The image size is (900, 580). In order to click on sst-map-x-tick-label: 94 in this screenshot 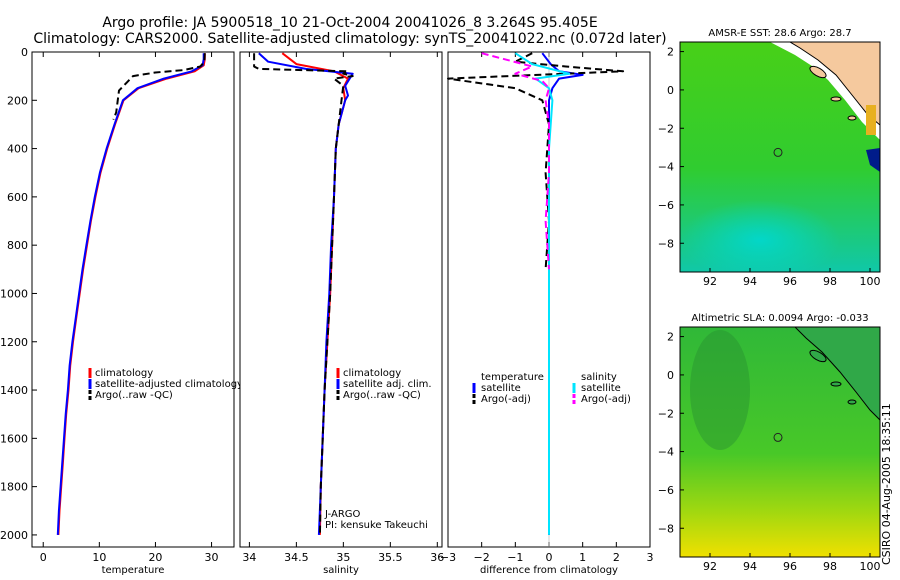, I will do `click(750, 281)`.